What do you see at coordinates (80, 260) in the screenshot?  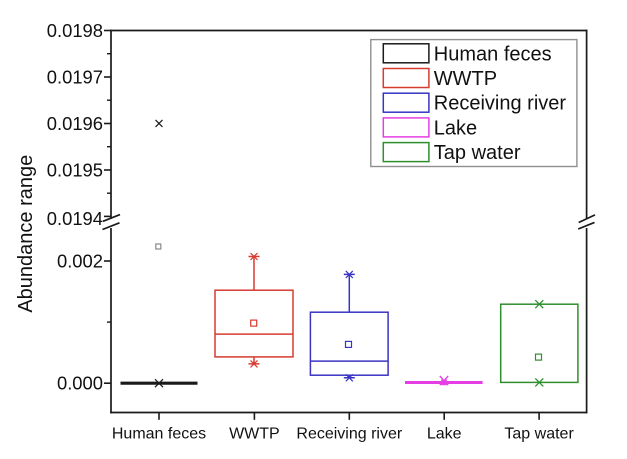 I see `svg-text: 0.002` at bounding box center [80, 260].